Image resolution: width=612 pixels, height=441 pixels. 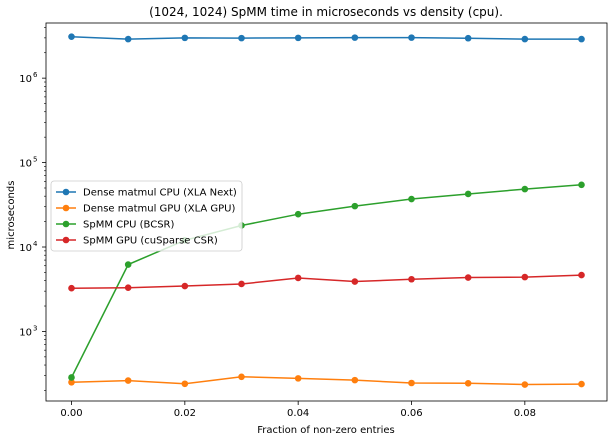 I want to click on y-tick-exponent: 5, so click(x=35, y=160).